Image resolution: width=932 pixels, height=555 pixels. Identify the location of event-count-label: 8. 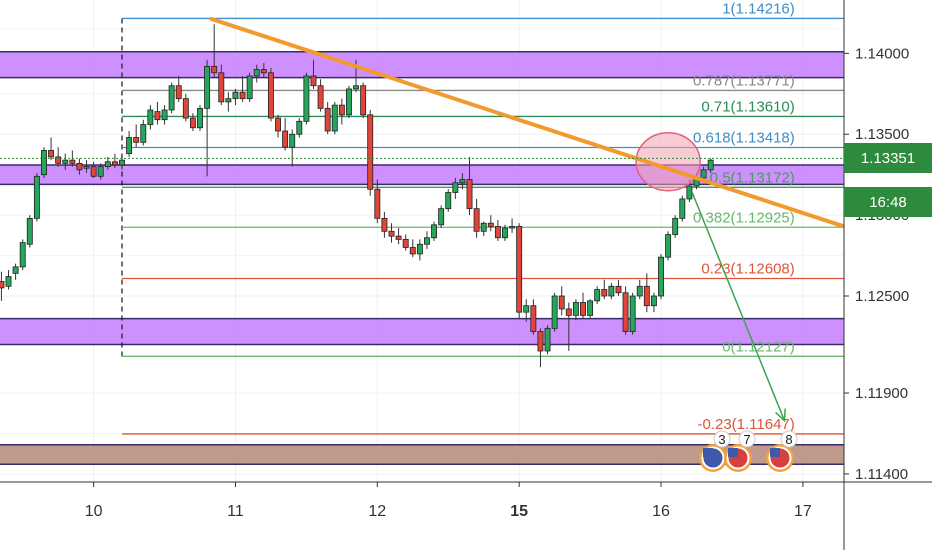
(788, 439).